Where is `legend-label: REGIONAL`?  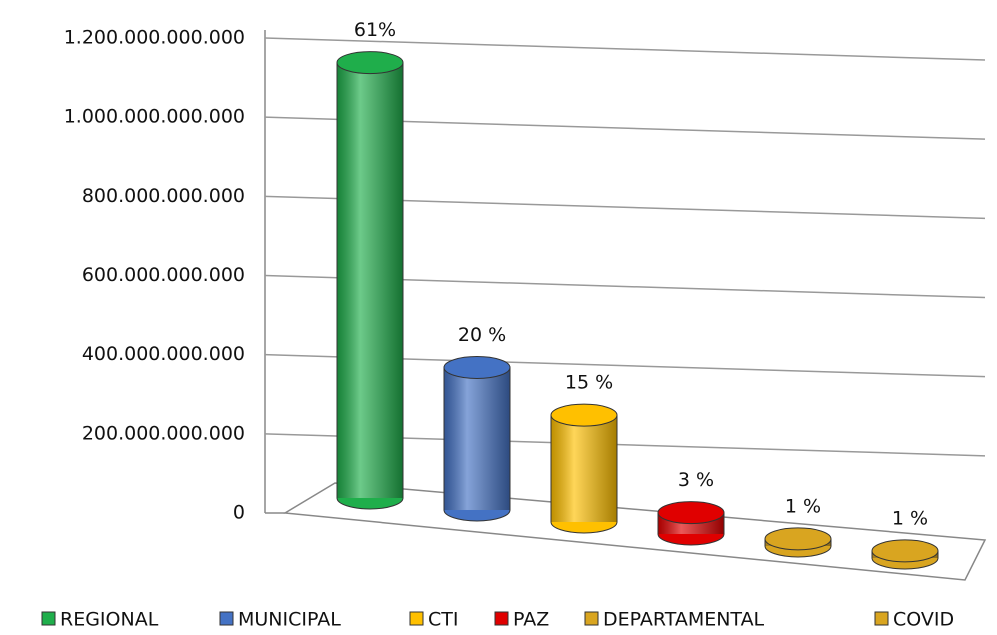 legend-label: REGIONAL is located at coordinates (109, 620).